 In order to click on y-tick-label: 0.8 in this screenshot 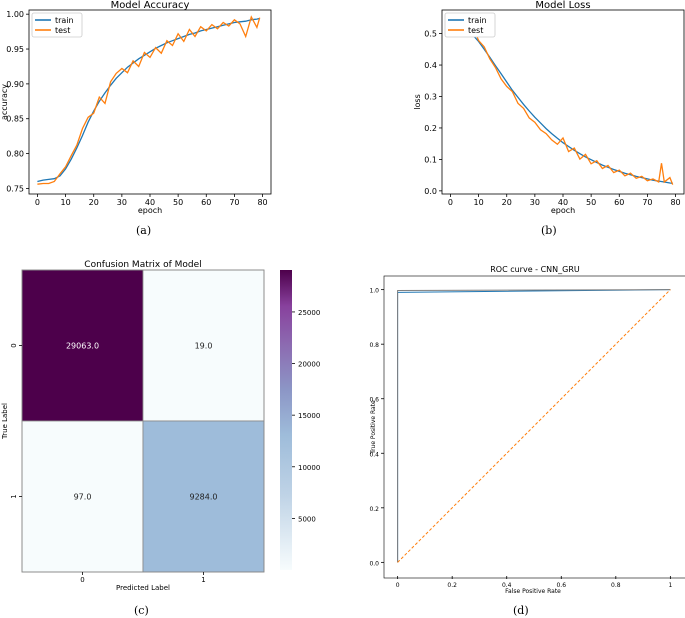, I will do `click(374, 345)`.